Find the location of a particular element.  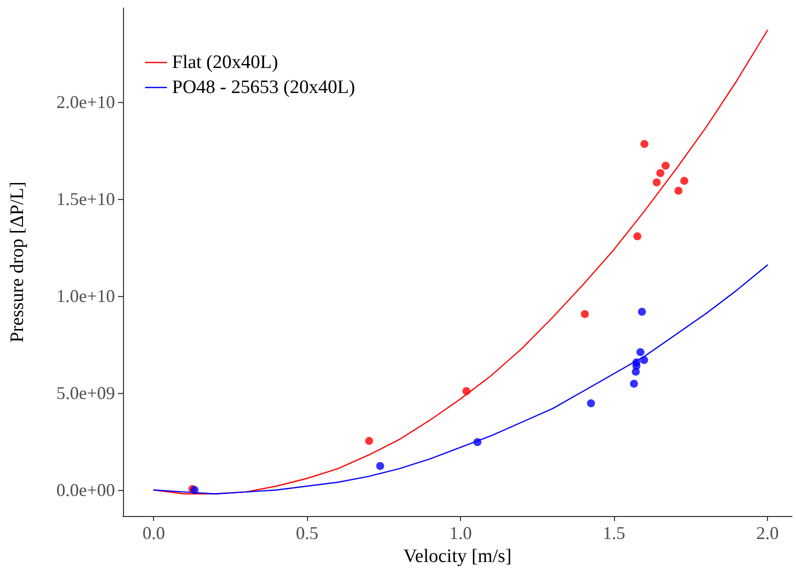

x-tick-label: 0.0 is located at coordinates (153, 533).